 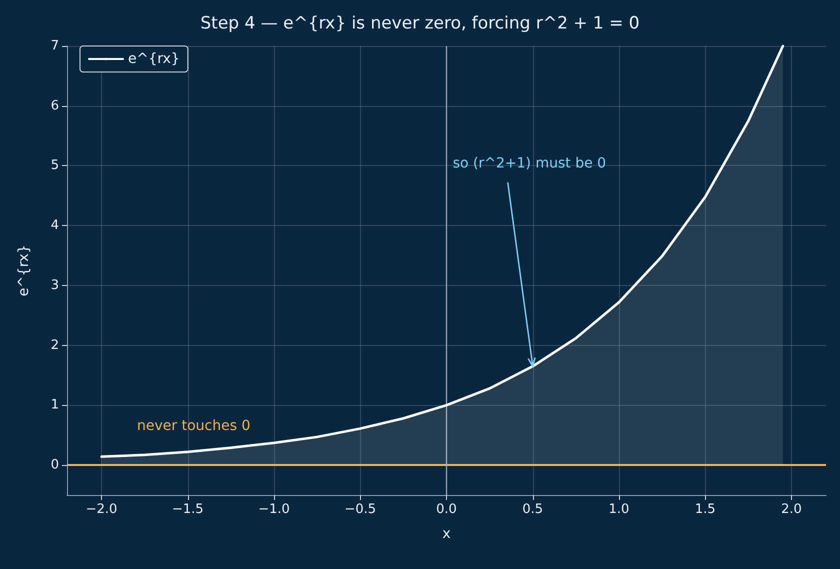 What do you see at coordinates (54, 405) in the screenshot?
I see `y-tick-label: 1` at bounding box center [54, 405].